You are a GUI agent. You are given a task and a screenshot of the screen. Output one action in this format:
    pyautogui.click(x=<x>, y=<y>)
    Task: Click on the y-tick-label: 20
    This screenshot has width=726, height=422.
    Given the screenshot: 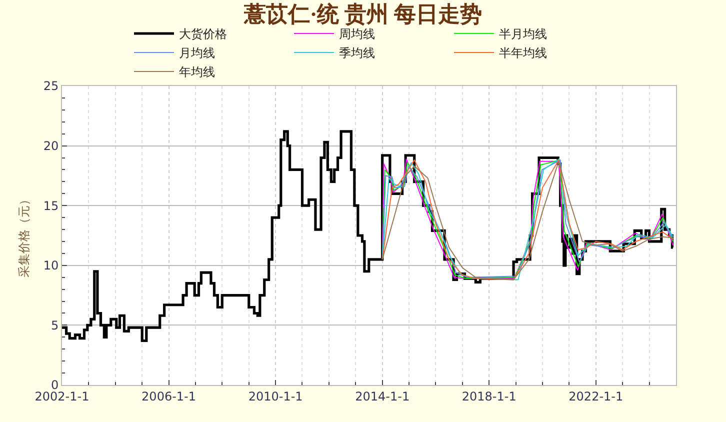 What is the action you would take?
    pyautogui.click(x=51, y=146)
    